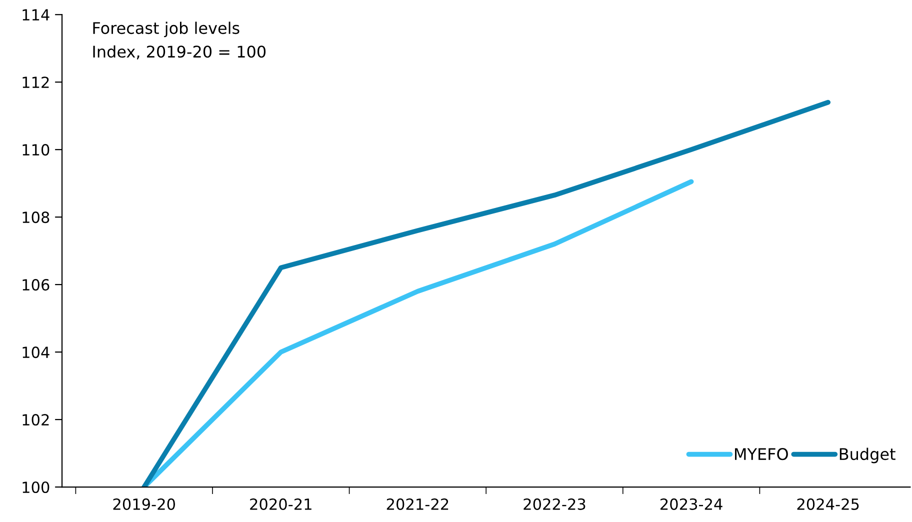 This screenshot has height=522, width=912. Describe the element at coordinates (36, 352) in the screenshot. I see `y-tick-label: 104` at that location.